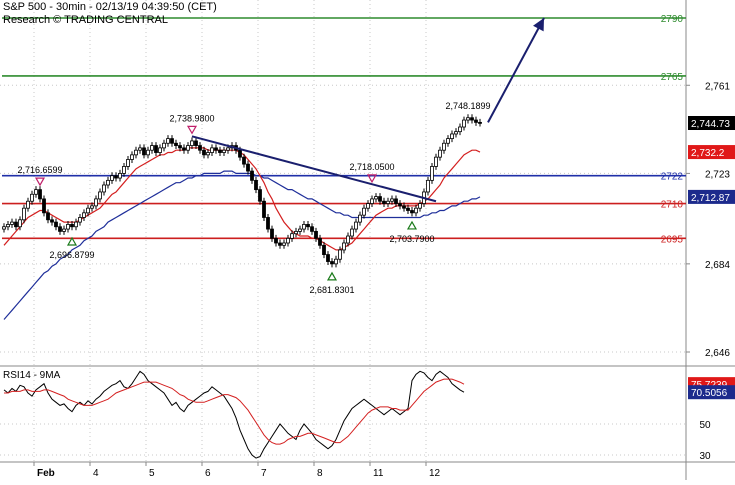 The height and width of the screenshot is (485, 735). Describe the element at coordinates (96, 473) in the screenshot. I see `x-tick-label: 4` at that location.